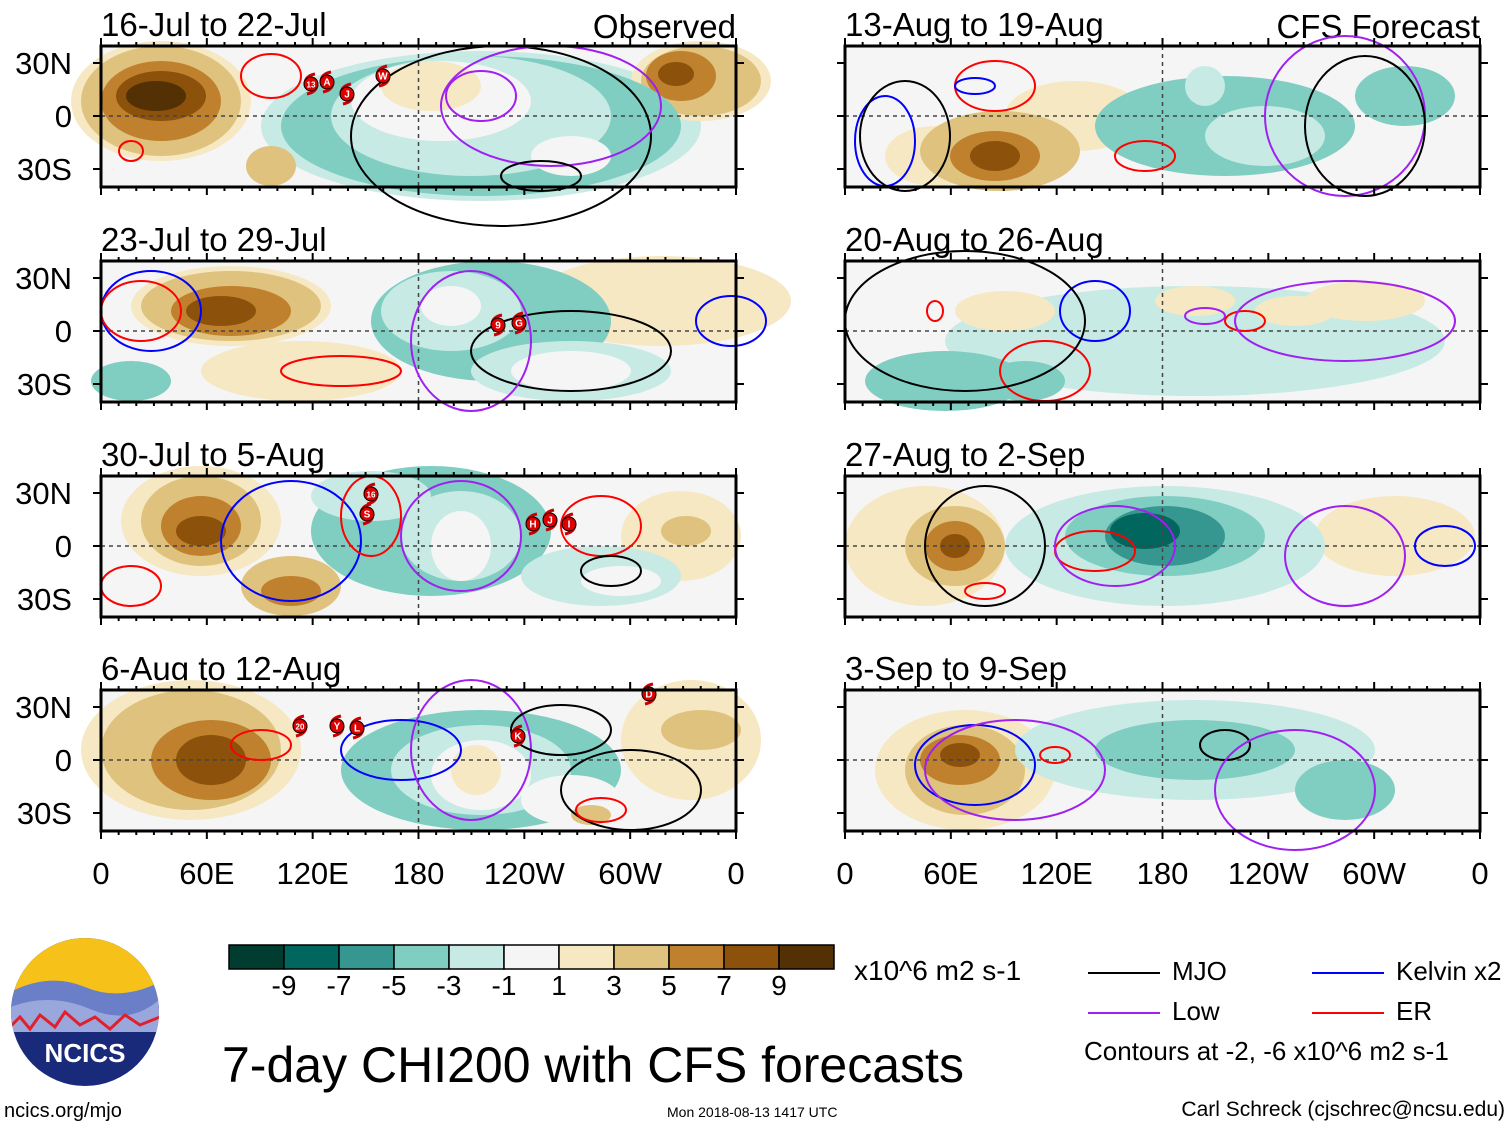  I want to click on storm-marker: 20, so click(300, 726).